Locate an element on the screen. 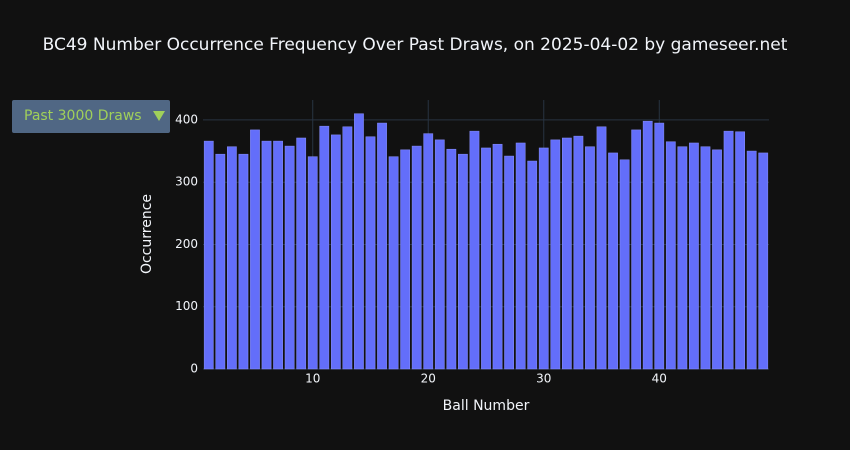 This screenshot has width=850, height=450. x-tick-label: 30 is located at coordinates (543, 379).